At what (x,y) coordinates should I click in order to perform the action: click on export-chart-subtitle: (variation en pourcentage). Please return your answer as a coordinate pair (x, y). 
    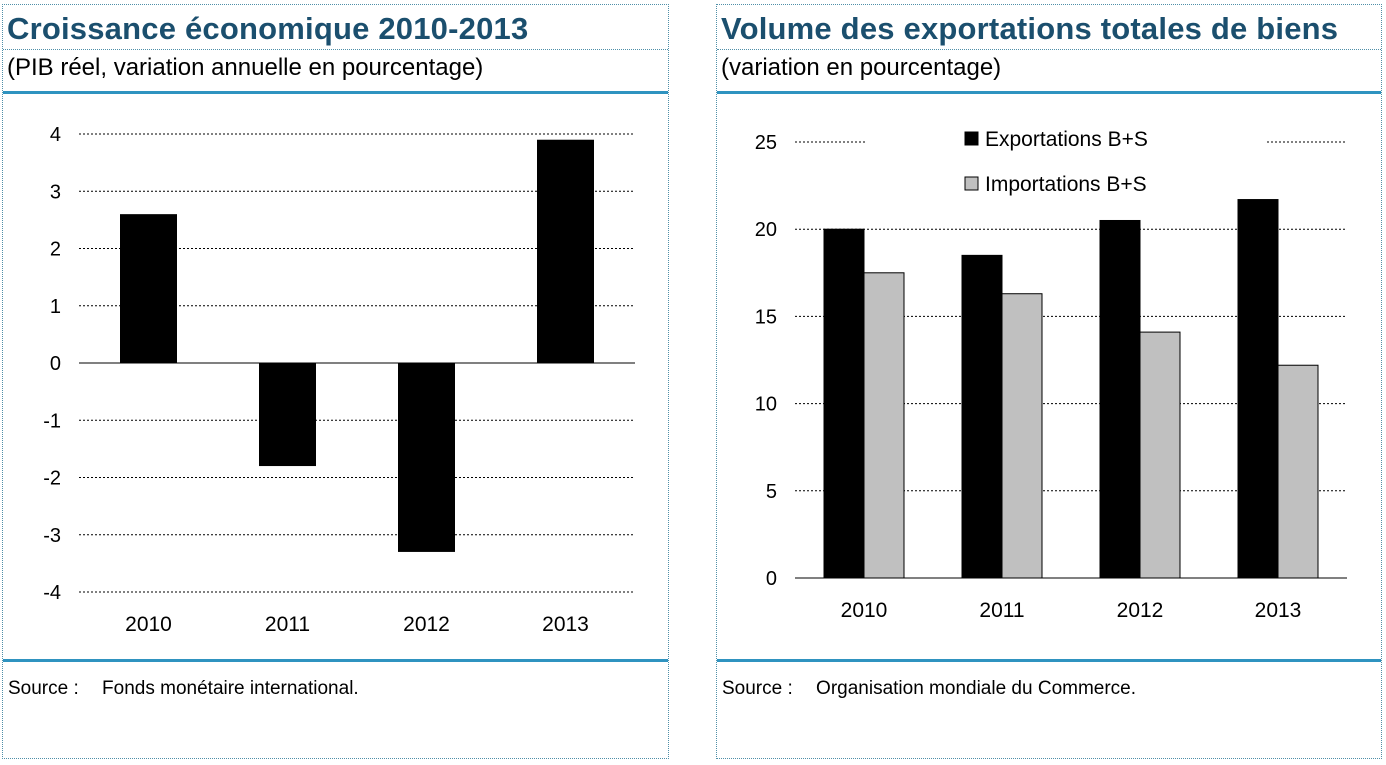
    Looking at the image, I should click on (861, 67).